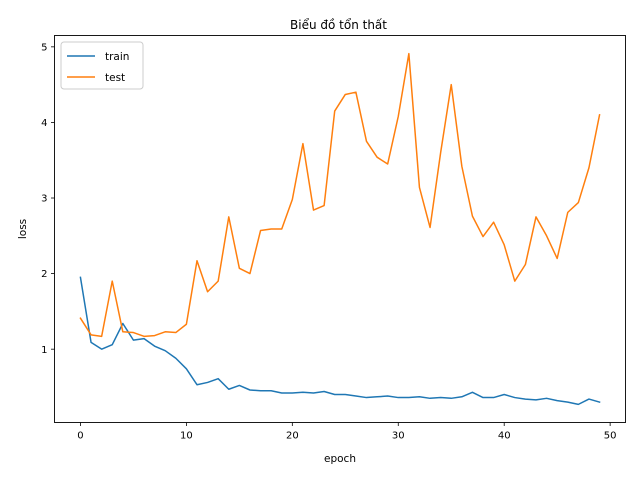 This screenshot has width=640, height=480. What do you see at coordinates (44, 274) in the screenshot?
I see `y-tick-label: 2` at bounding box center [44, 274].